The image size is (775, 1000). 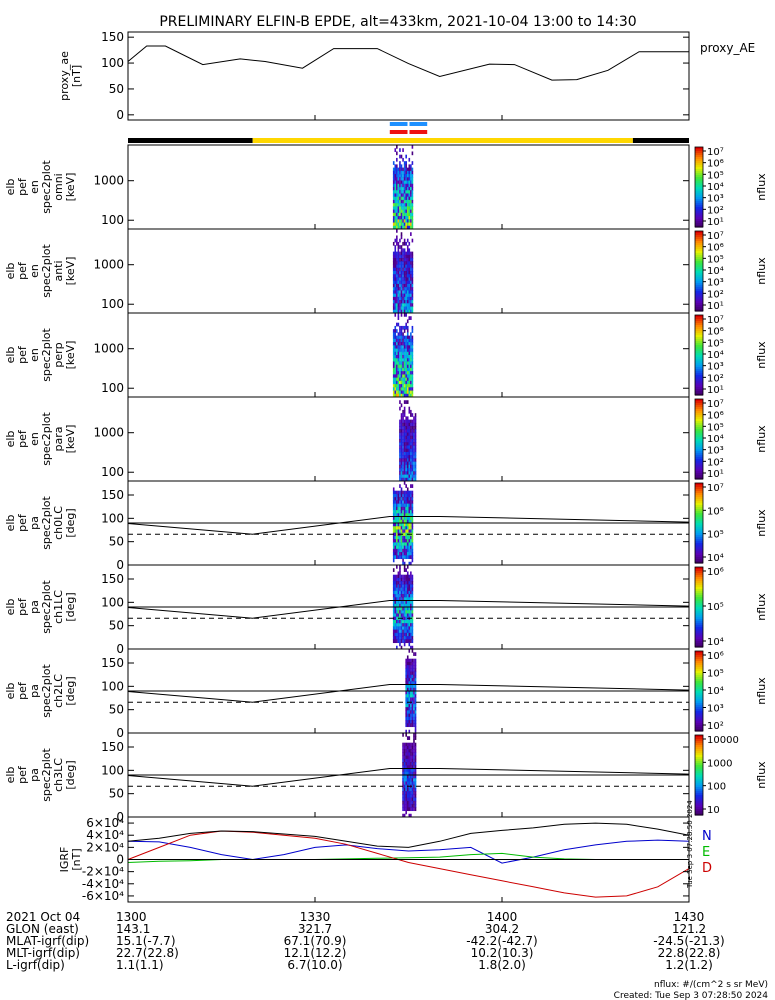 I want to click on ephemeris-value: 321.7, so click(x=315, y=929).